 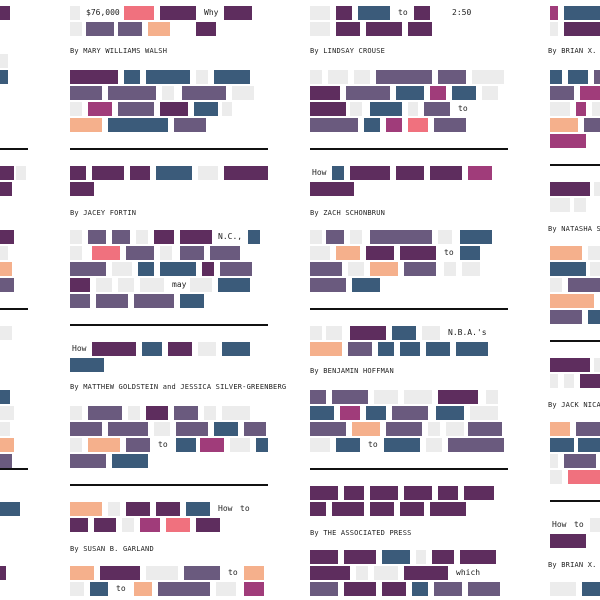 I want to click on byline: By ZACH SCHONBRUN, so click(x=348, y=213).